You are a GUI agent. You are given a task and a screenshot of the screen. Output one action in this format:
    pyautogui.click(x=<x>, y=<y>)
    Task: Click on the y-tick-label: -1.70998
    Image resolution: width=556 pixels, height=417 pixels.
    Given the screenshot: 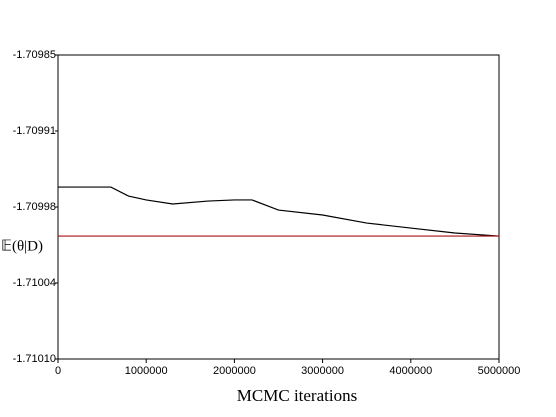 What is the action you would take?
    pyautogui.click(x=34, y=207)
    